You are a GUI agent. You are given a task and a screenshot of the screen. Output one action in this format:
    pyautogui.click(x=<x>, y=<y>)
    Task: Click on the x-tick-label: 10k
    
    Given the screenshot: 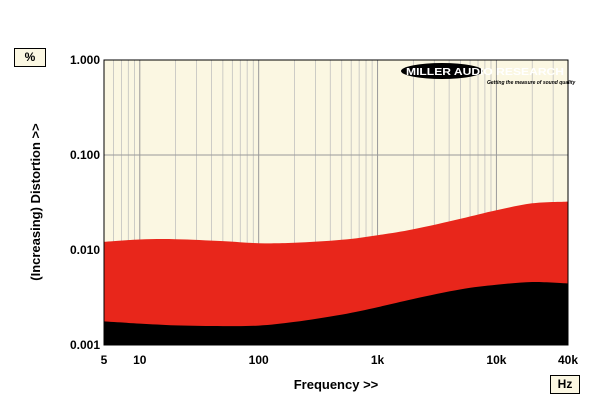 What is the action you would take?
    pyautogui.click(x=496, y=360)
    